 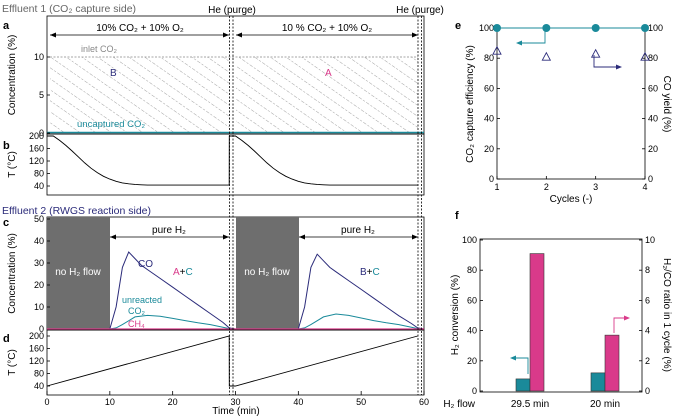 I want to click on left-axis-indicator-arrow, so click(x=533, y=37).